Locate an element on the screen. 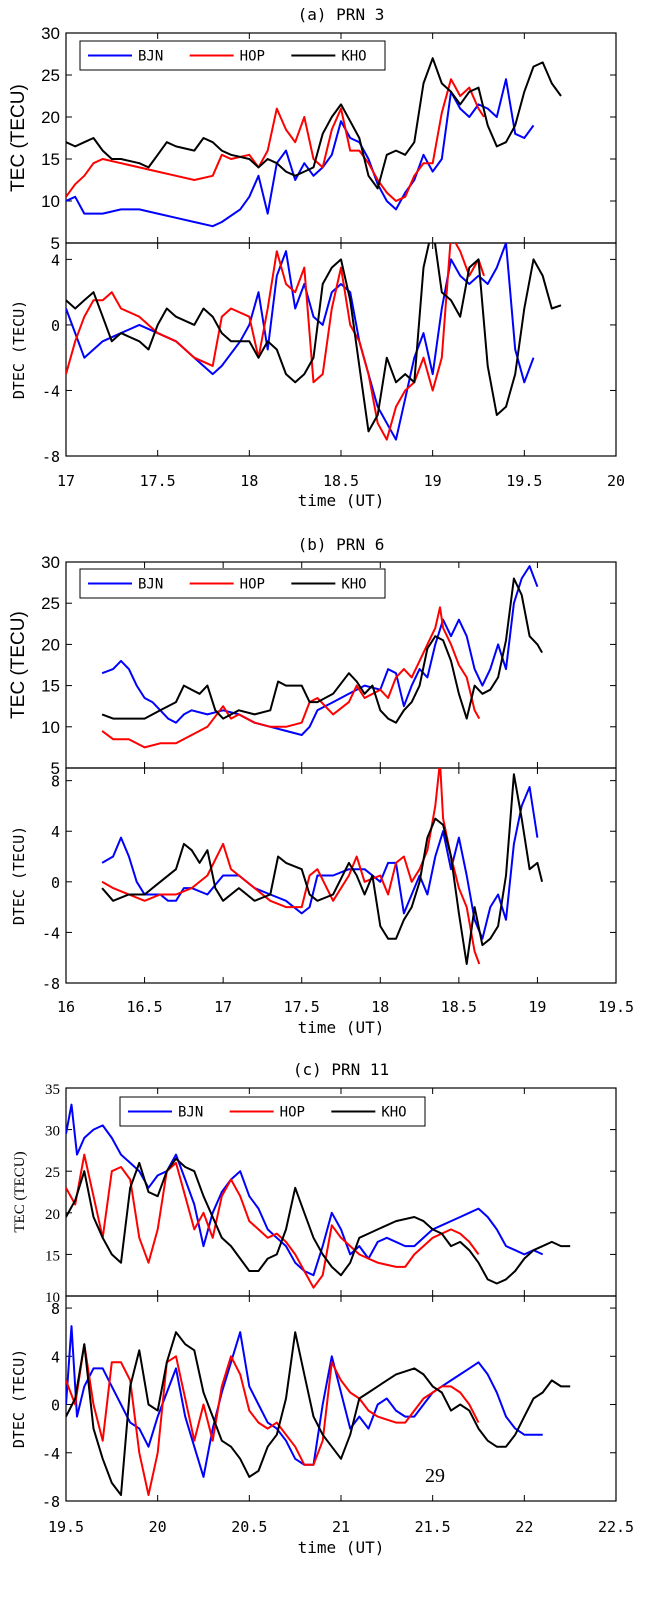  x-tick-label: 18.5 is located at coordinates (341, 481).